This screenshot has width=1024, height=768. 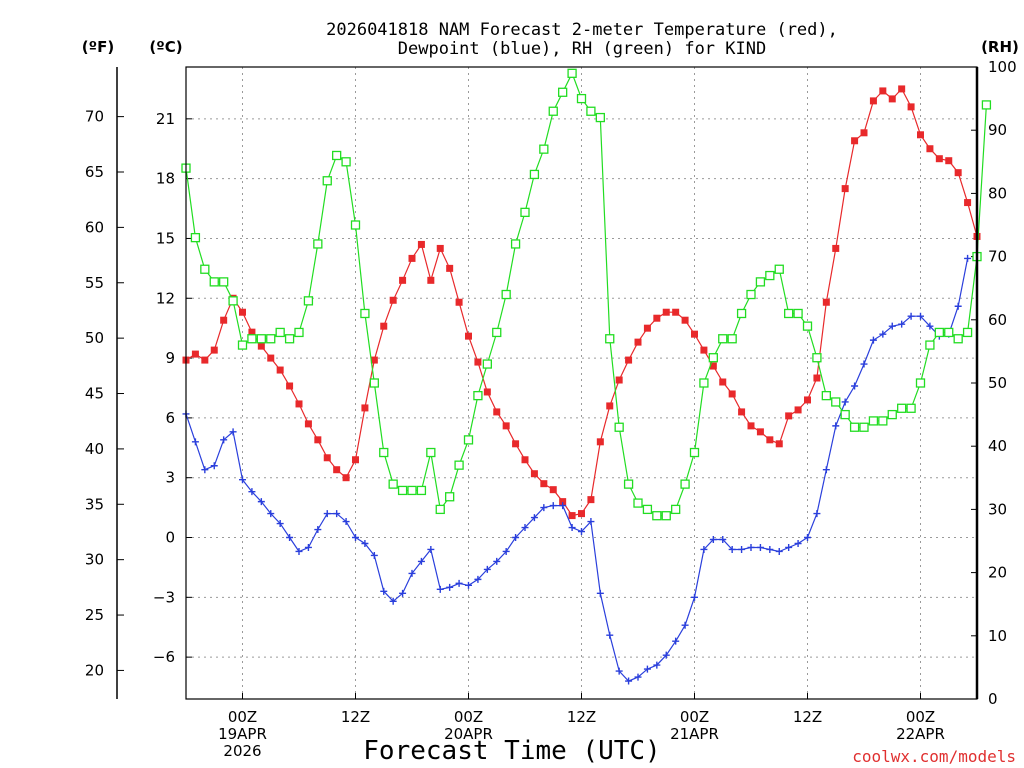 What do you see at coordinates (997, 257) in the screenshot?
I see `rh-tick-label-7: 70` at bounding box center [997, 257].